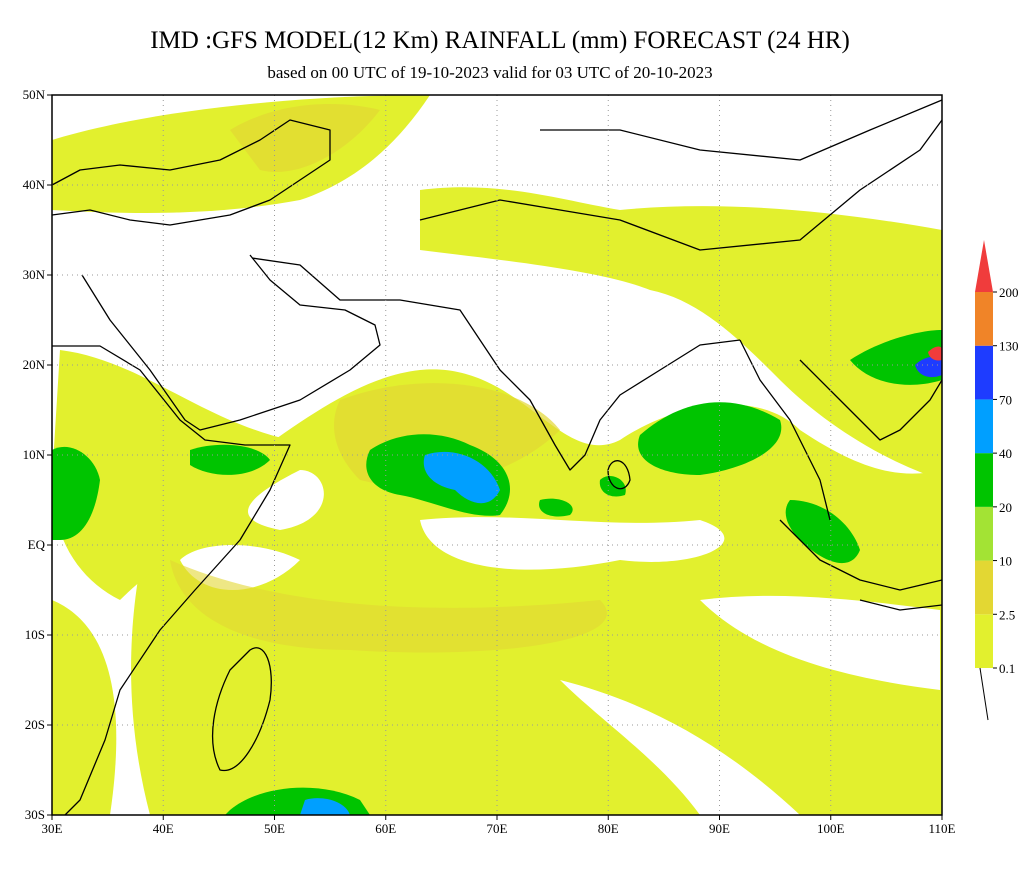 This screenshot has height=882, width=1033. What do you see at coordinates (34, 94) in the screenshot?
I see `lat-label: 50N` at bounding box center [34, 94].